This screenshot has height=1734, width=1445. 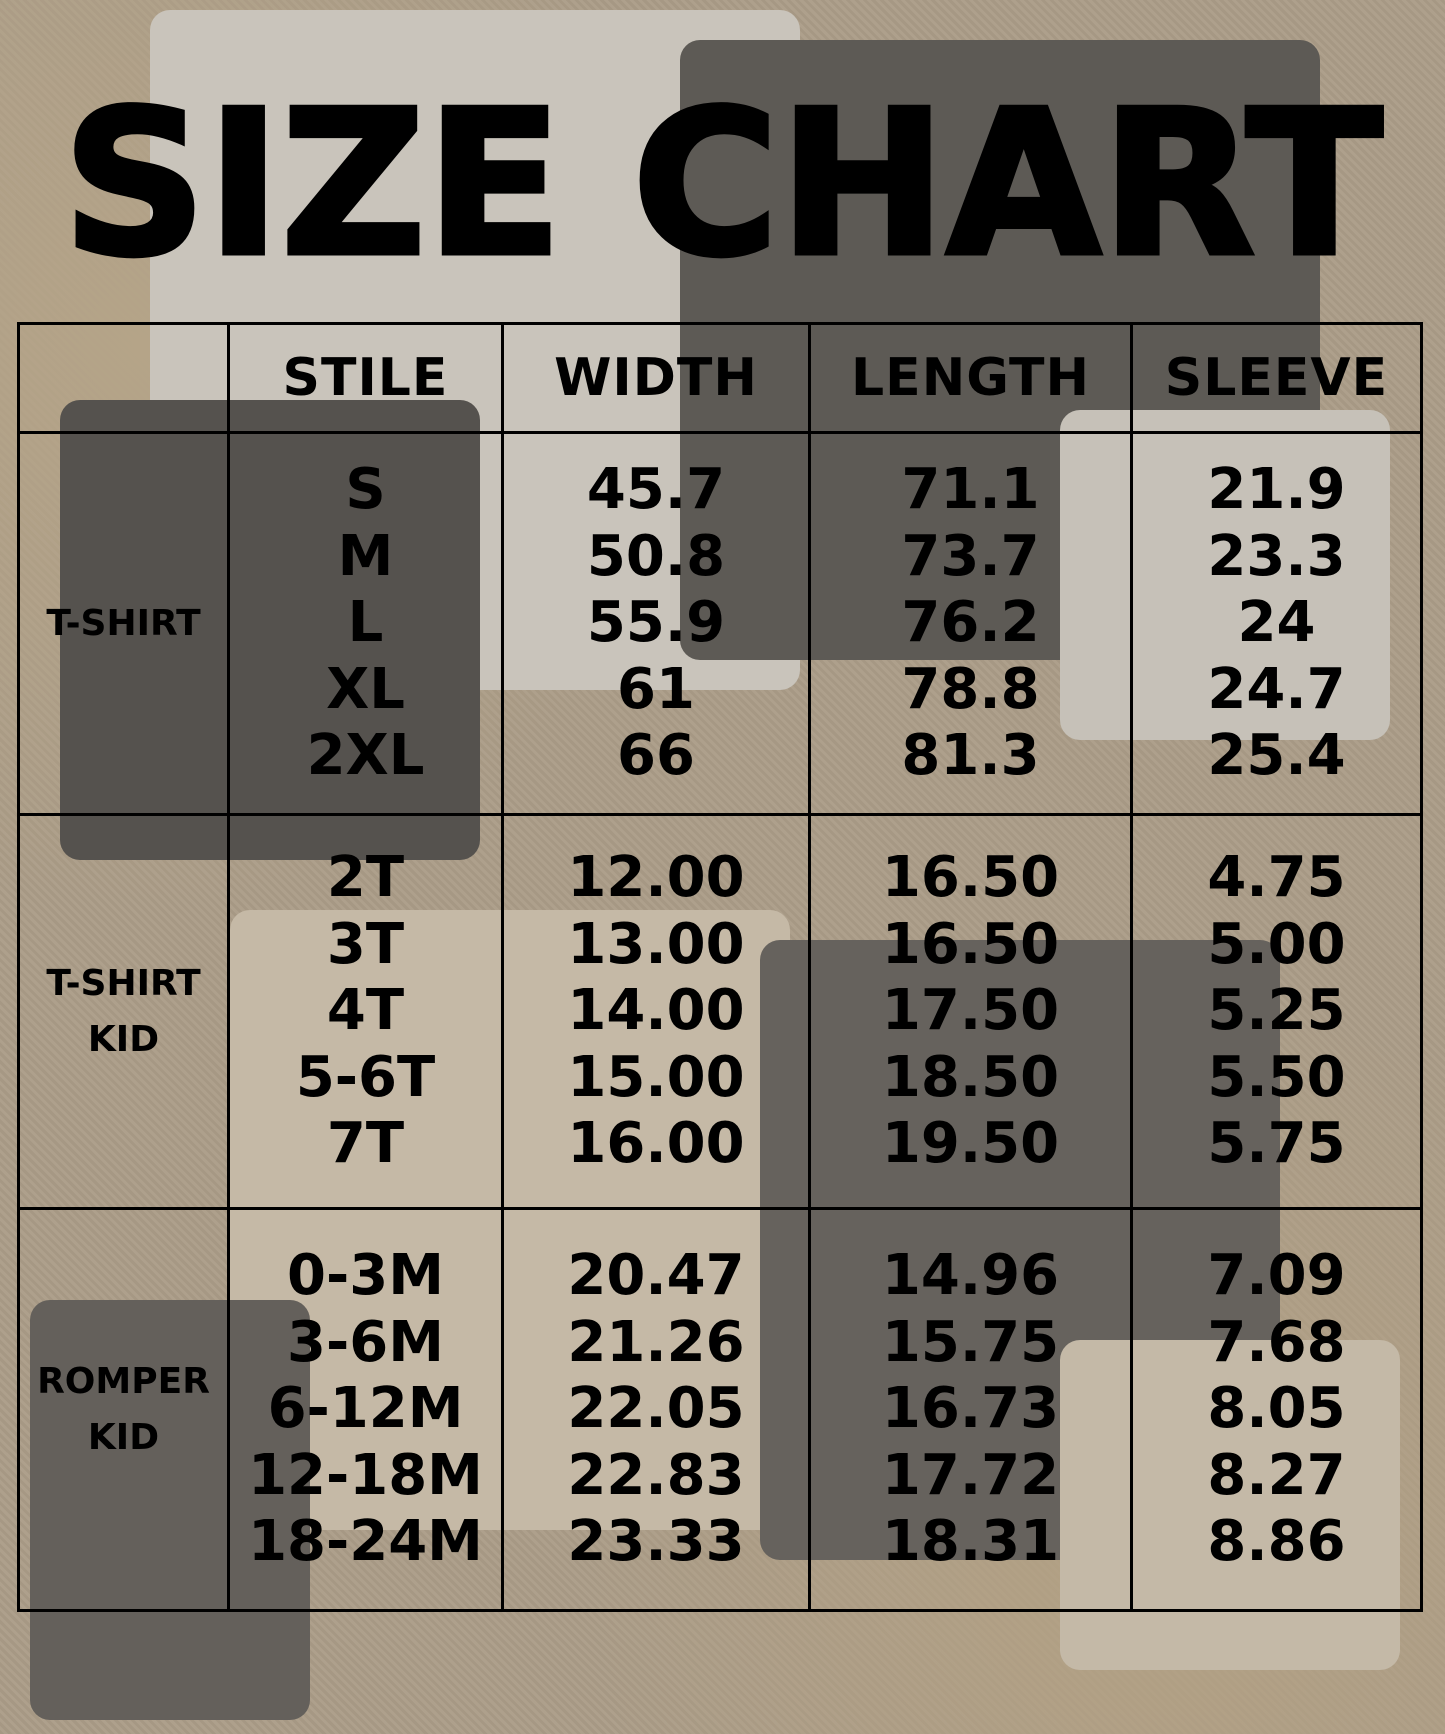 What do you see at coordinates (656, 1276) in the screenshot?
I see `width-value: 20.47` at bounding box center [656, 1276].